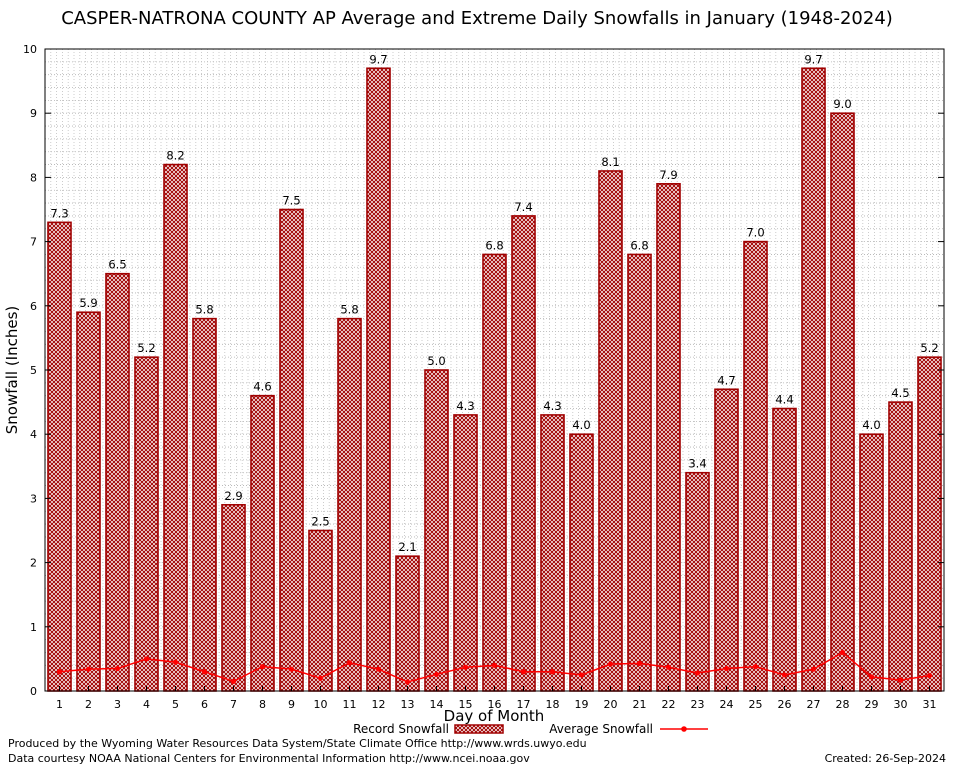 This screenshot has height=768, width=954. What do you see at coordinates (59, 213) in the screenshot?
I see `bar-value-label: 7.3` at bounding box center [59, 213].